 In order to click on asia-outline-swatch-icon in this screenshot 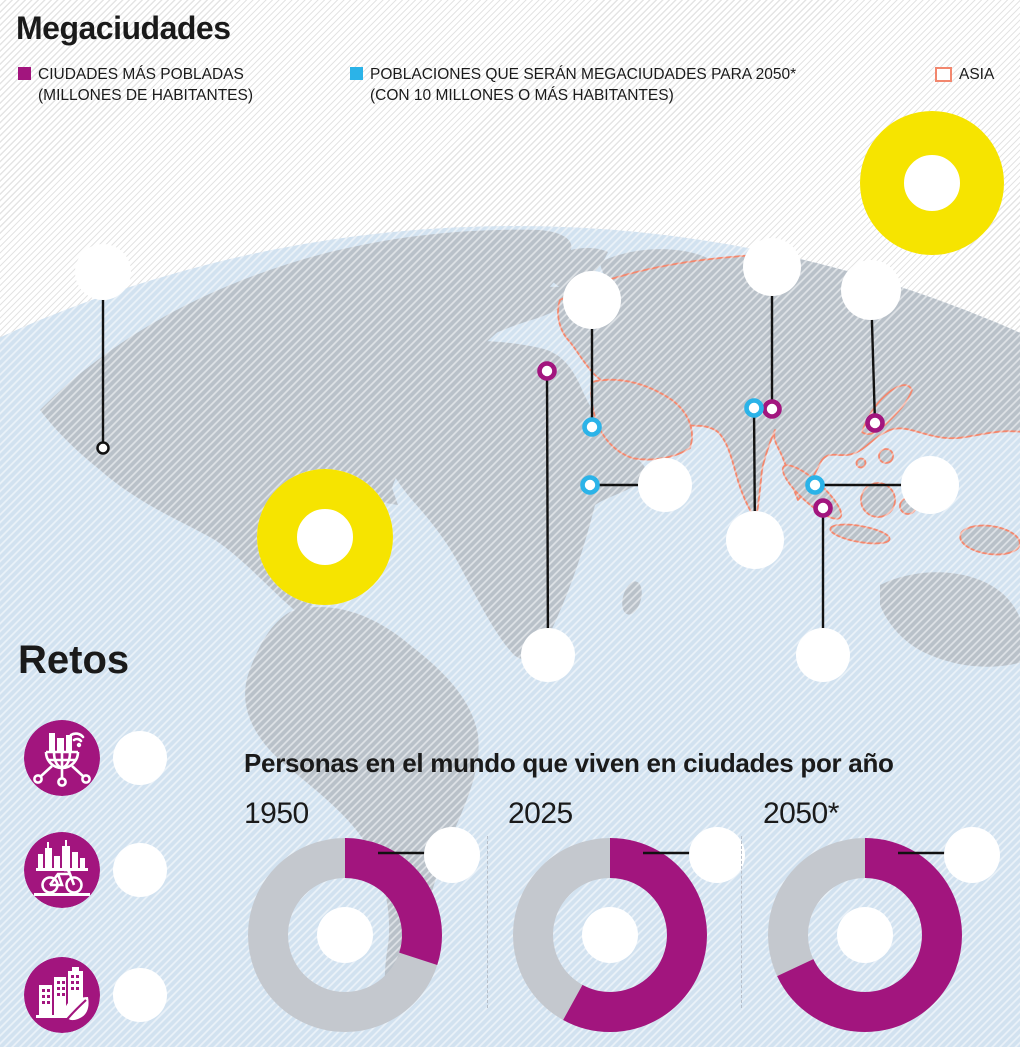, I will do `click(943, 74)`.